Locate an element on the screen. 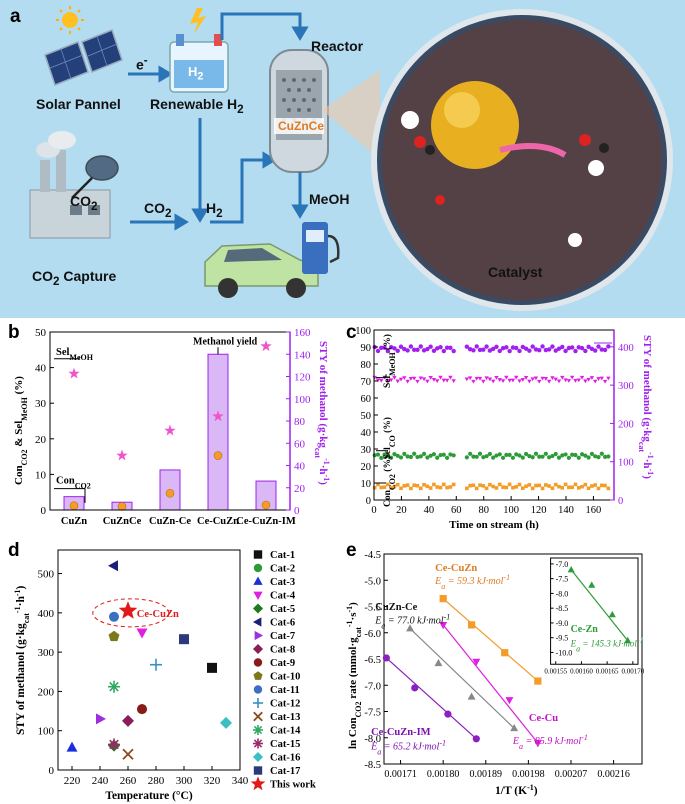  cuznce-label: CuZnCe is located at coordinates (301, 126).